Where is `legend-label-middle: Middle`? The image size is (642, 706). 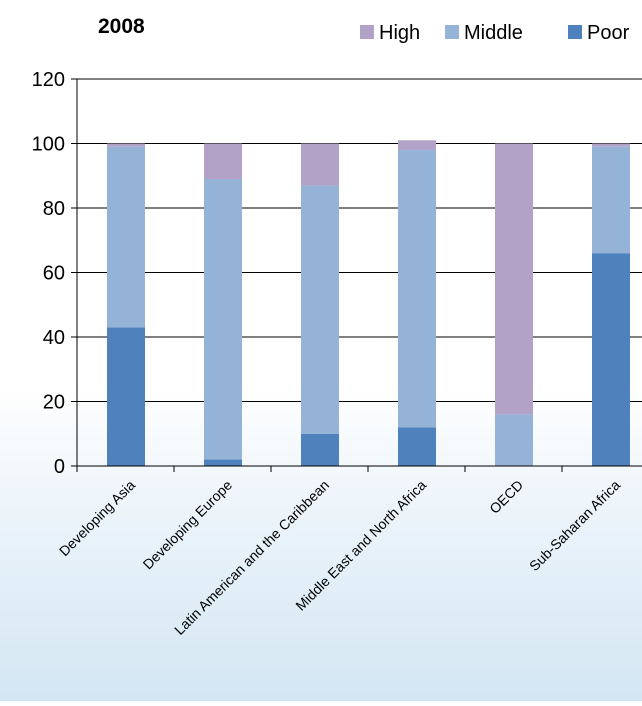
legend-label-middle: Middle is located at coordinates (493, 33).